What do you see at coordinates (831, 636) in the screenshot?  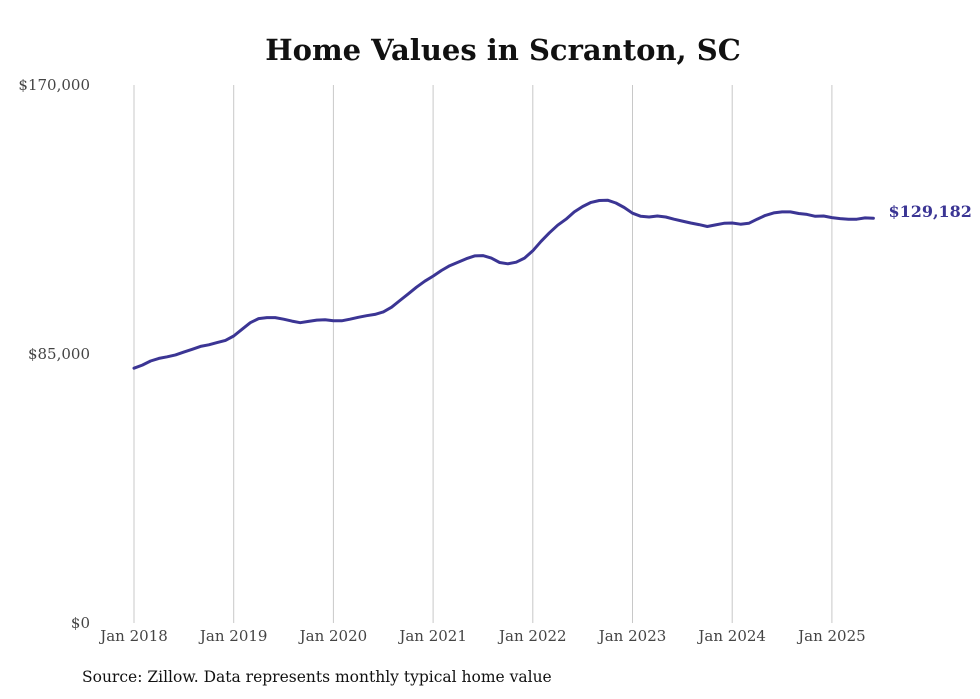 I see `x-tick-label: Jan 2025` at bounding box center [831, 636].